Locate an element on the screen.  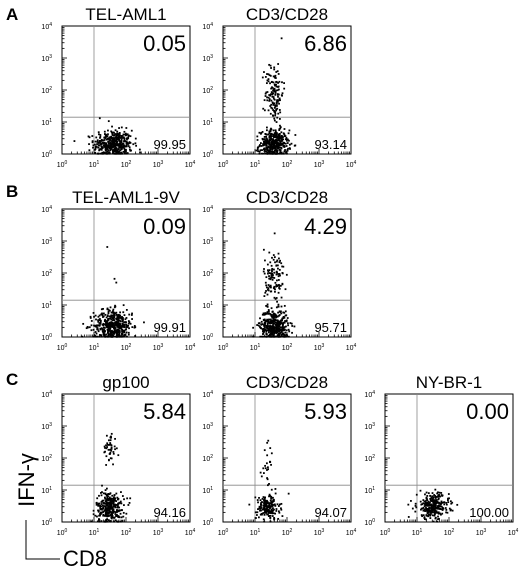
y-tick-exponent: 4 is located at coordinates (211, 208).